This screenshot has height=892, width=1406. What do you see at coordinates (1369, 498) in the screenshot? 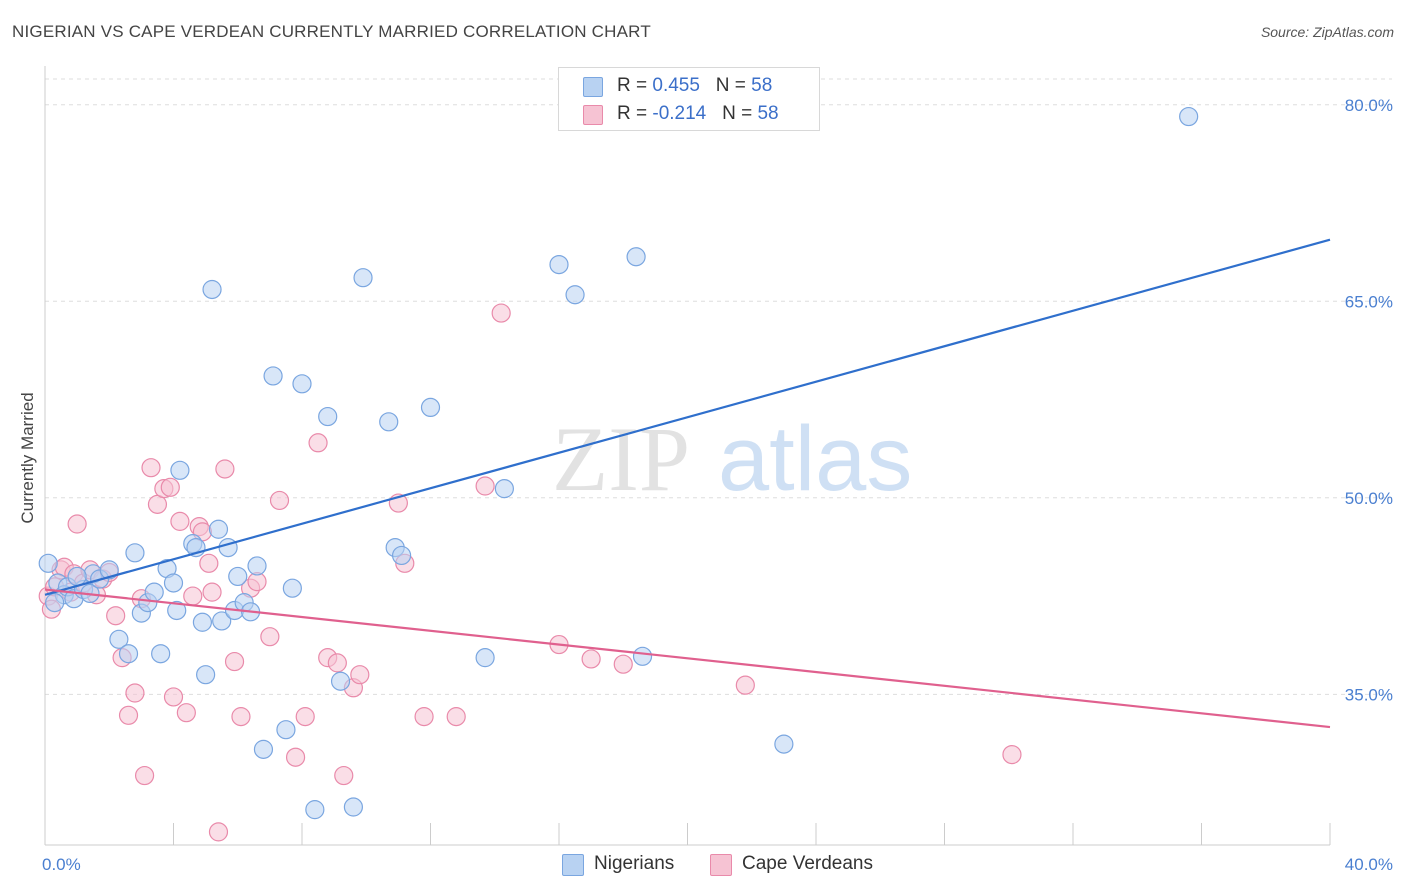
I see `y-tick-label: 50.0%` at bounding box center [1369, 498].